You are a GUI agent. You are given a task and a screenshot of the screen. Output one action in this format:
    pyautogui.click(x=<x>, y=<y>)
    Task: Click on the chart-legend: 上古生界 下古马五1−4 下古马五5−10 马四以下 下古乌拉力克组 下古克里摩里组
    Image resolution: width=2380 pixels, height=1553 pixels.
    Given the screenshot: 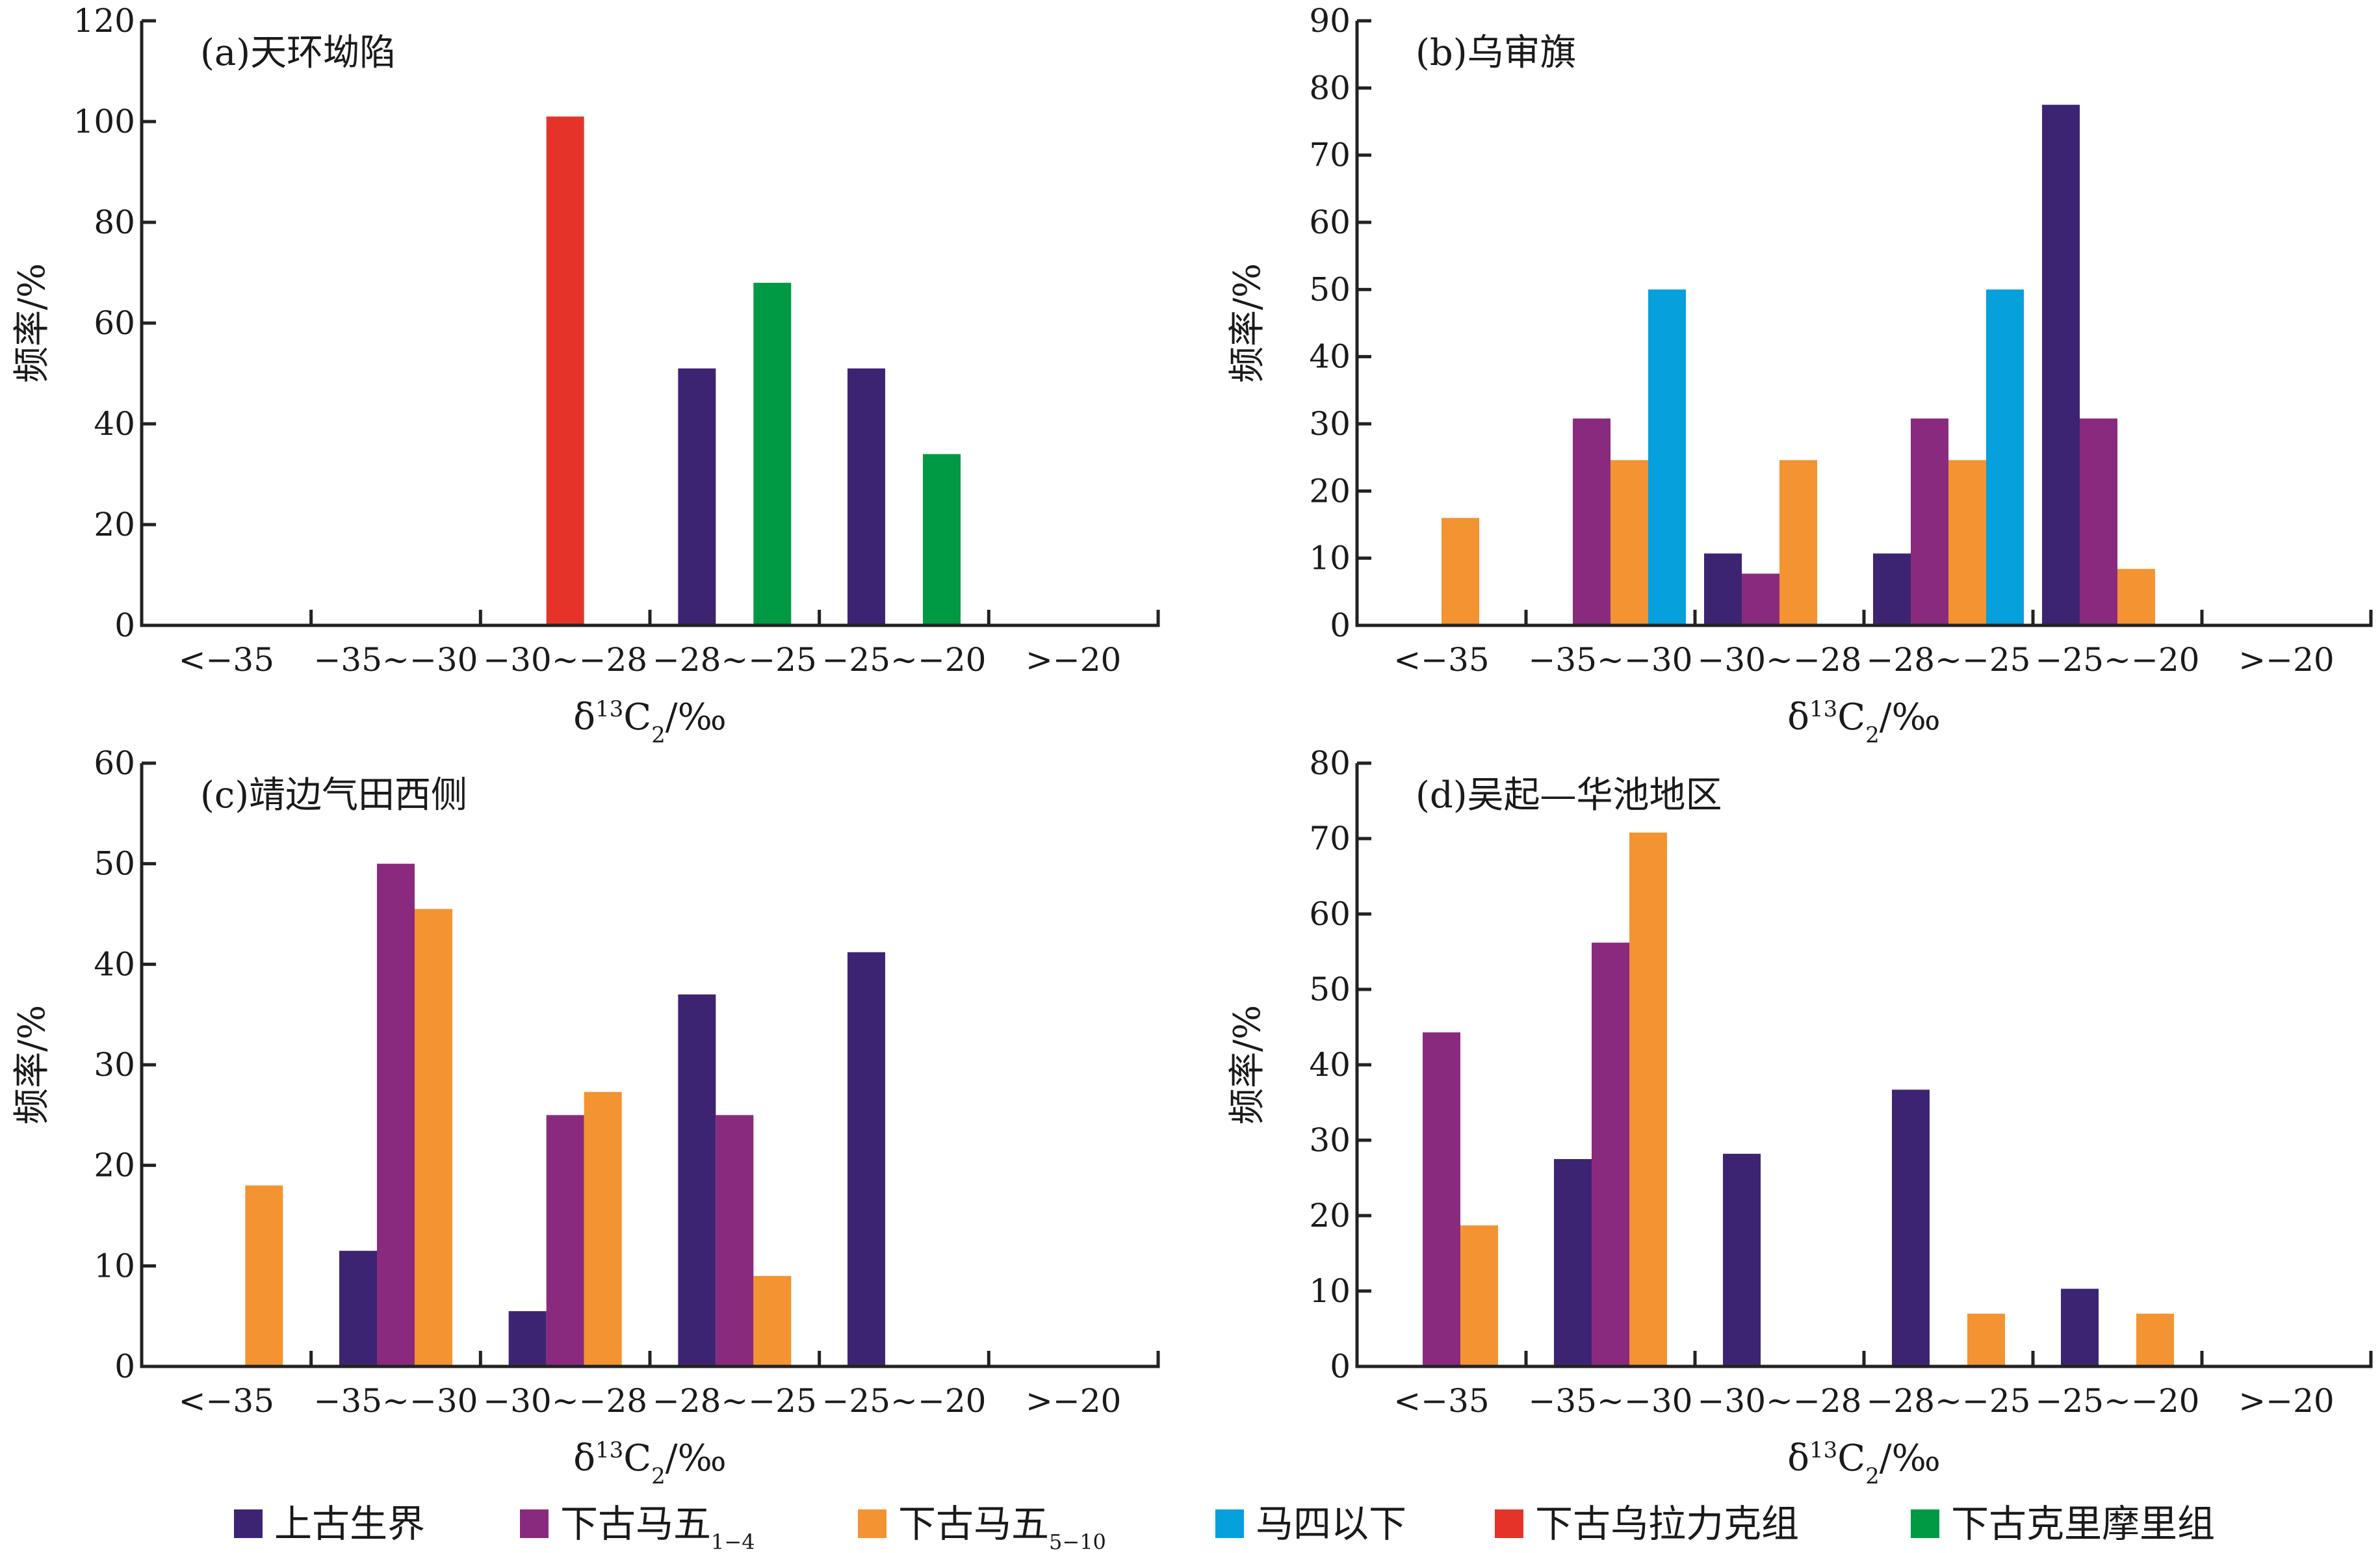 What is the action you would take?
    pyautogui.click(x=1224, y=1527)
    